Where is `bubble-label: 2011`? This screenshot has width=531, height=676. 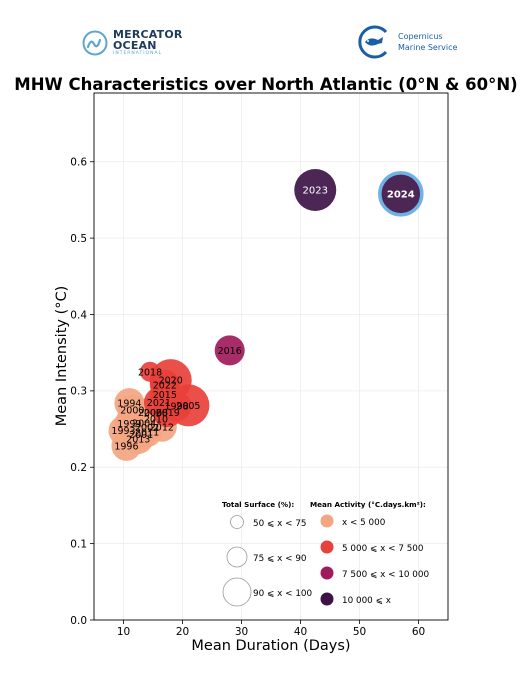
bubble-label: 2011 is located at coordinates (147, 433).